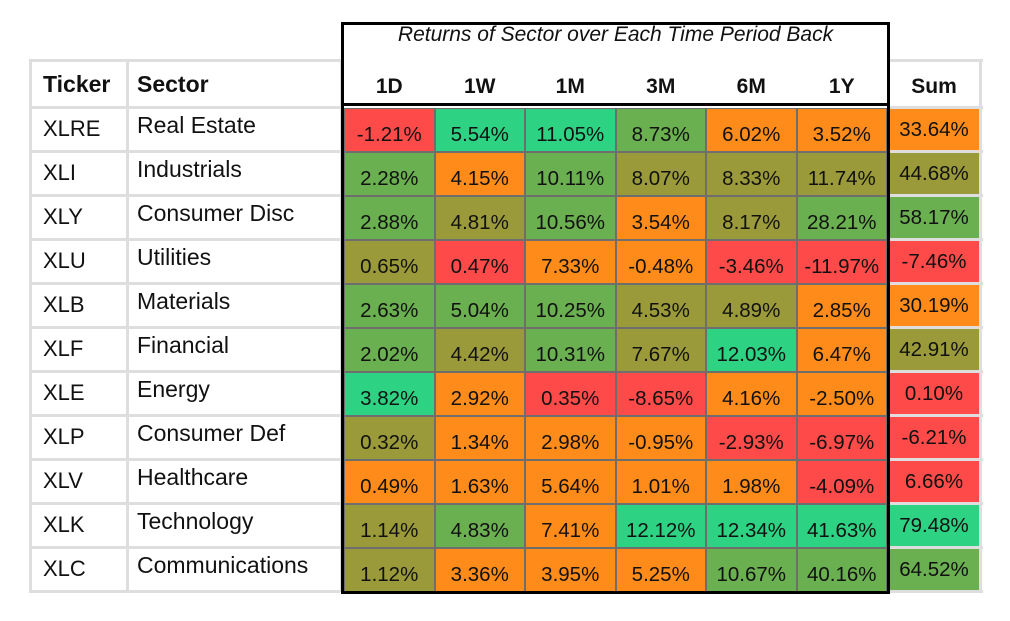 This screenshot has height=621, width=1010. Describe the element at coordinates (79, 568) in the screenshot. I see `ticker-cell: XLC` at that location.